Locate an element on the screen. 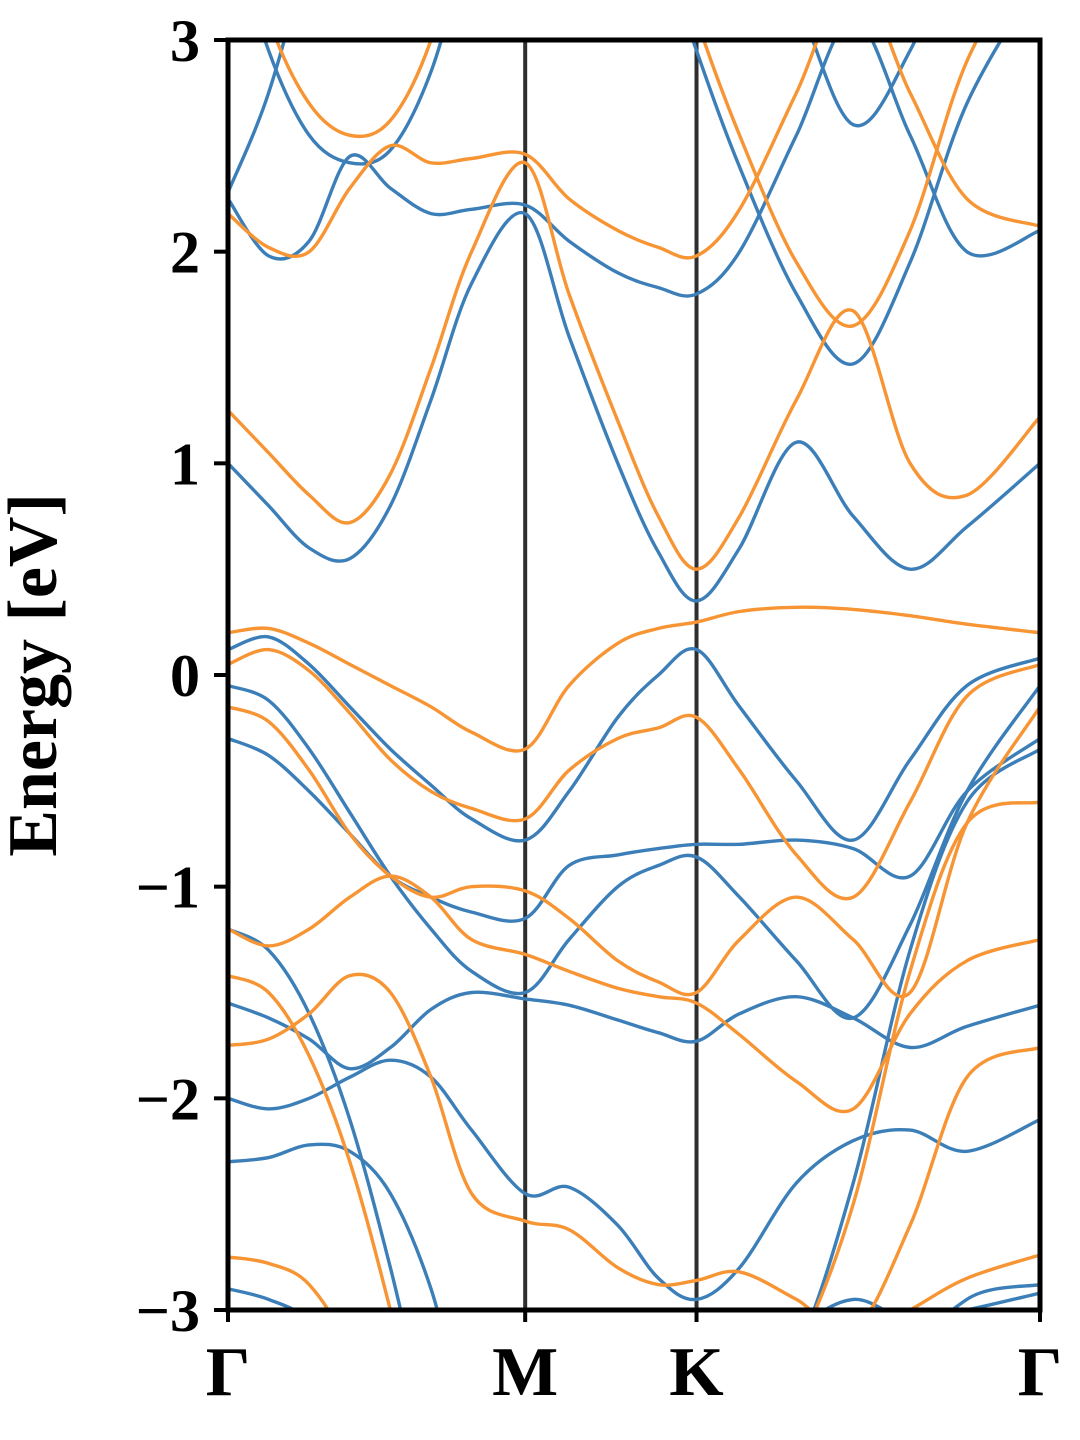  orange-conduction-steep is located at coordinates (626, 184).